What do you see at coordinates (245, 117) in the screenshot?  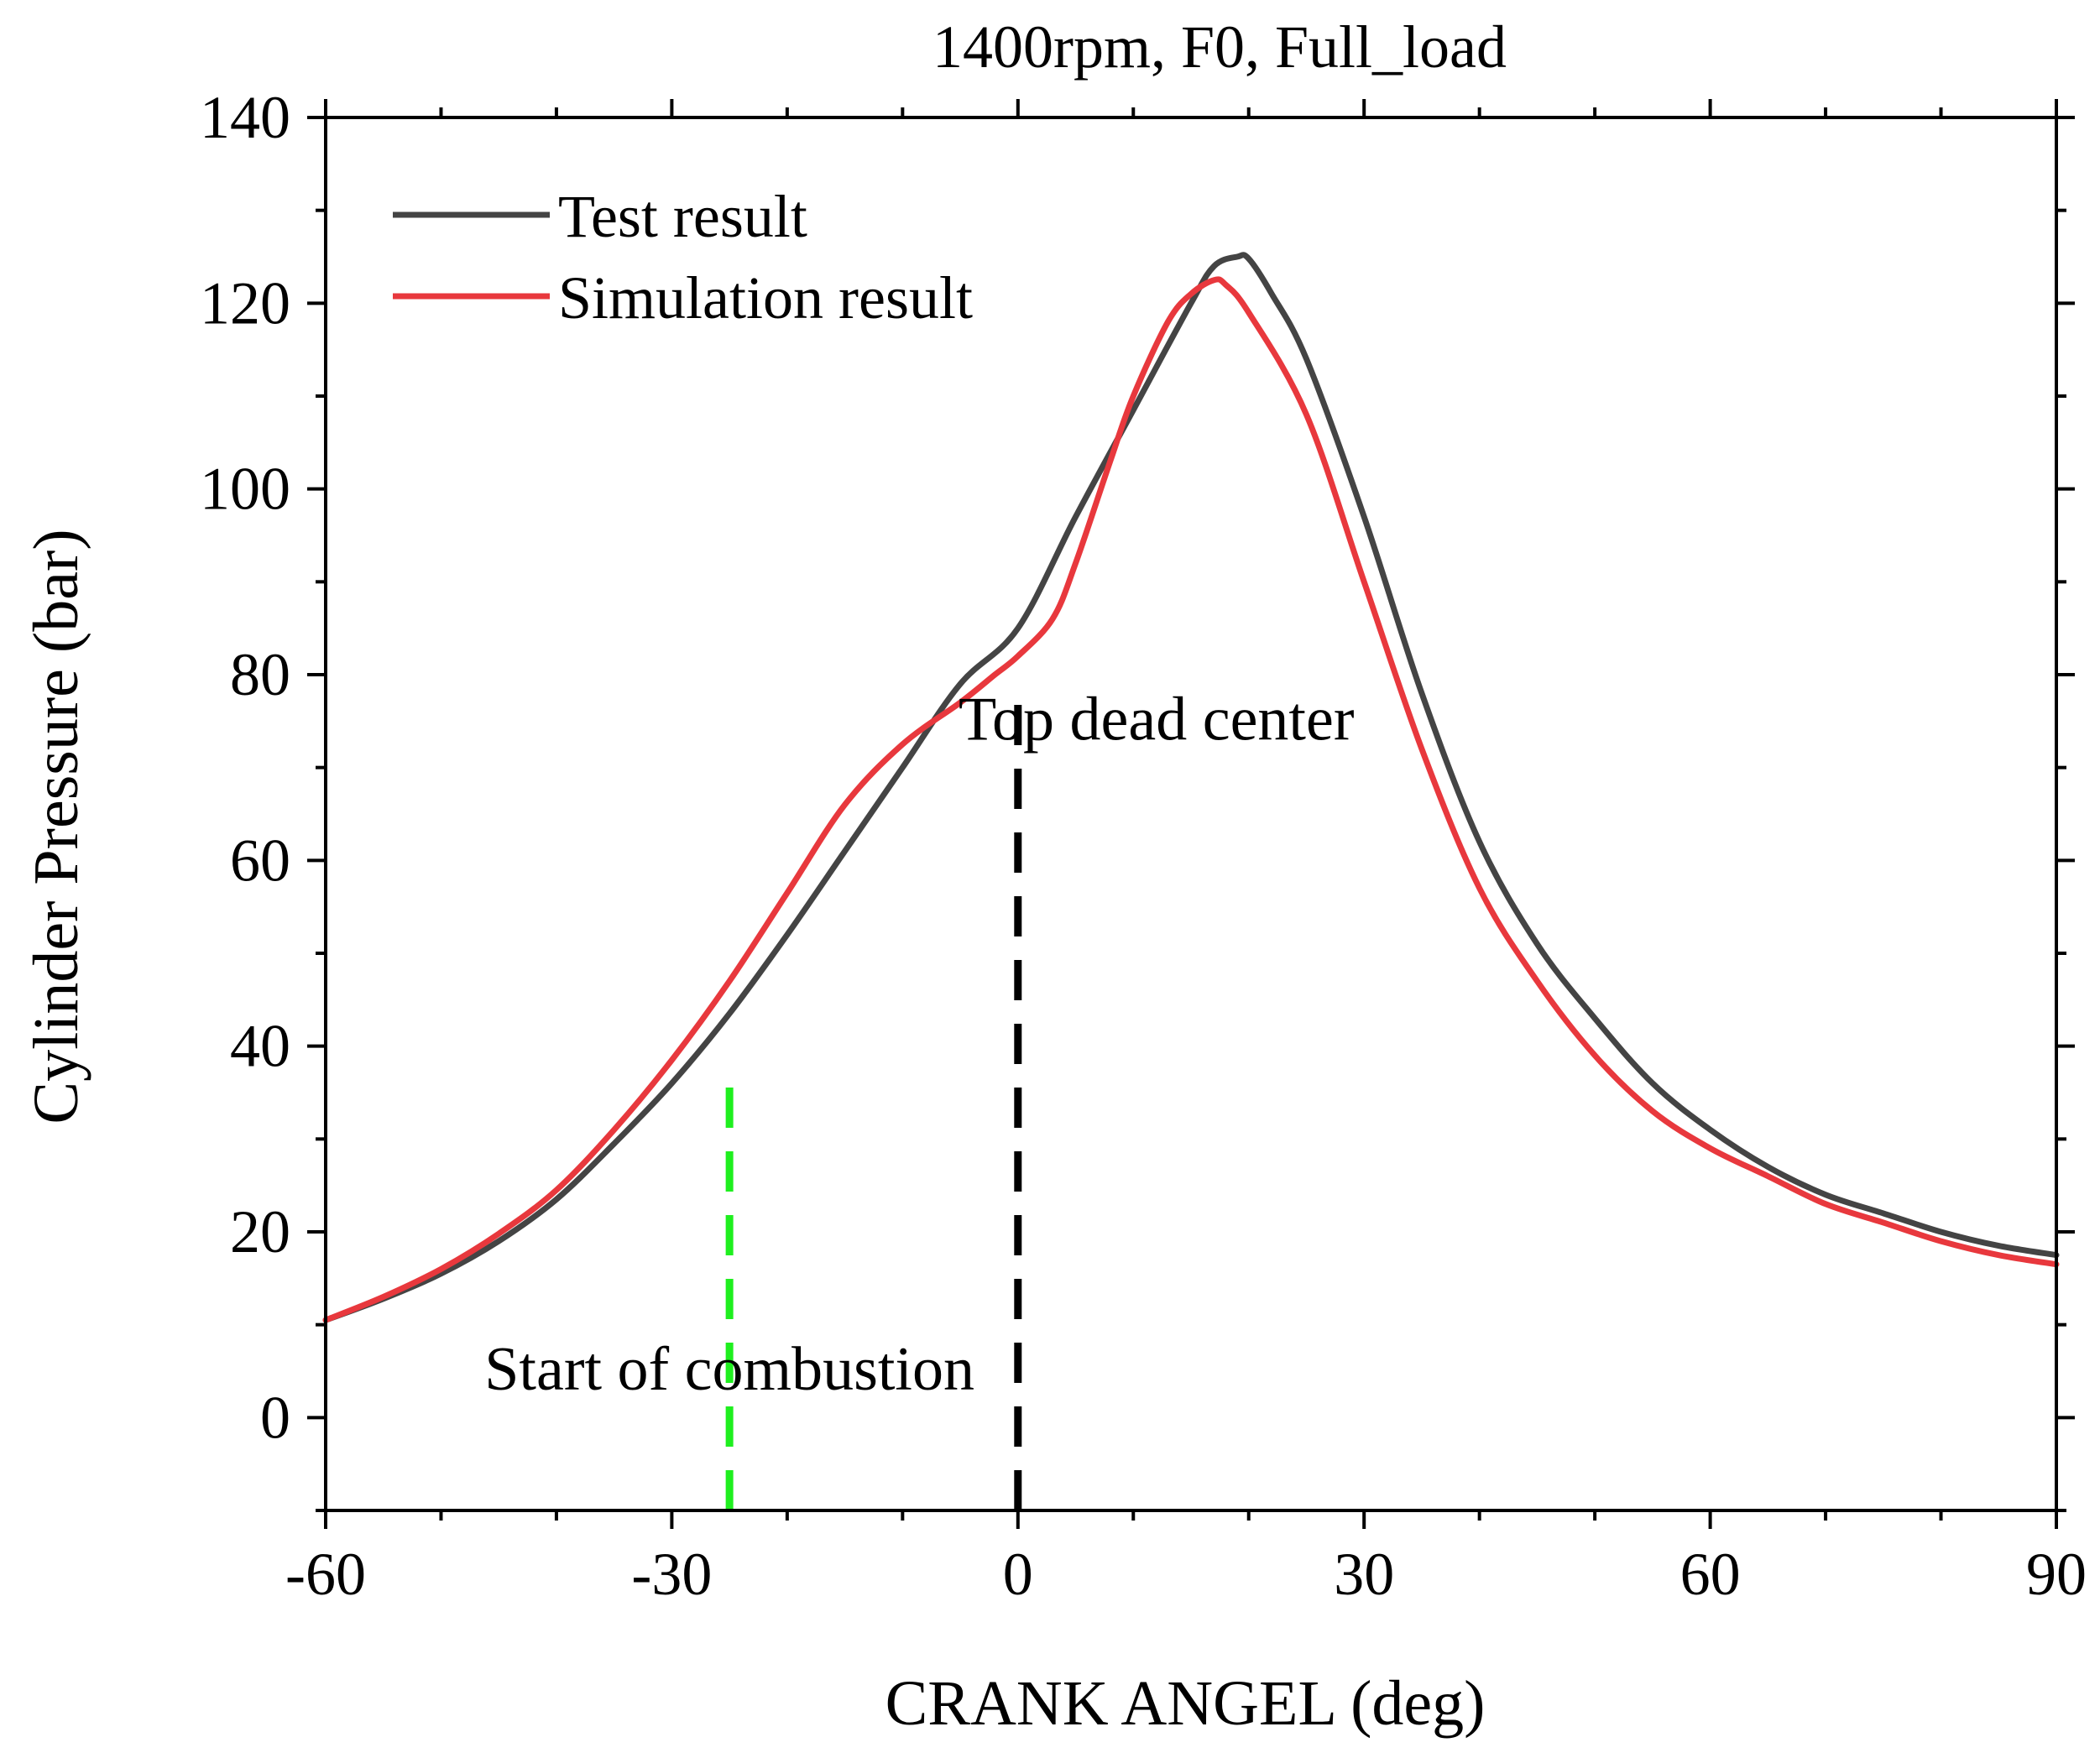 I see `y-tick-label: 140` at bounding box center [245, 117].